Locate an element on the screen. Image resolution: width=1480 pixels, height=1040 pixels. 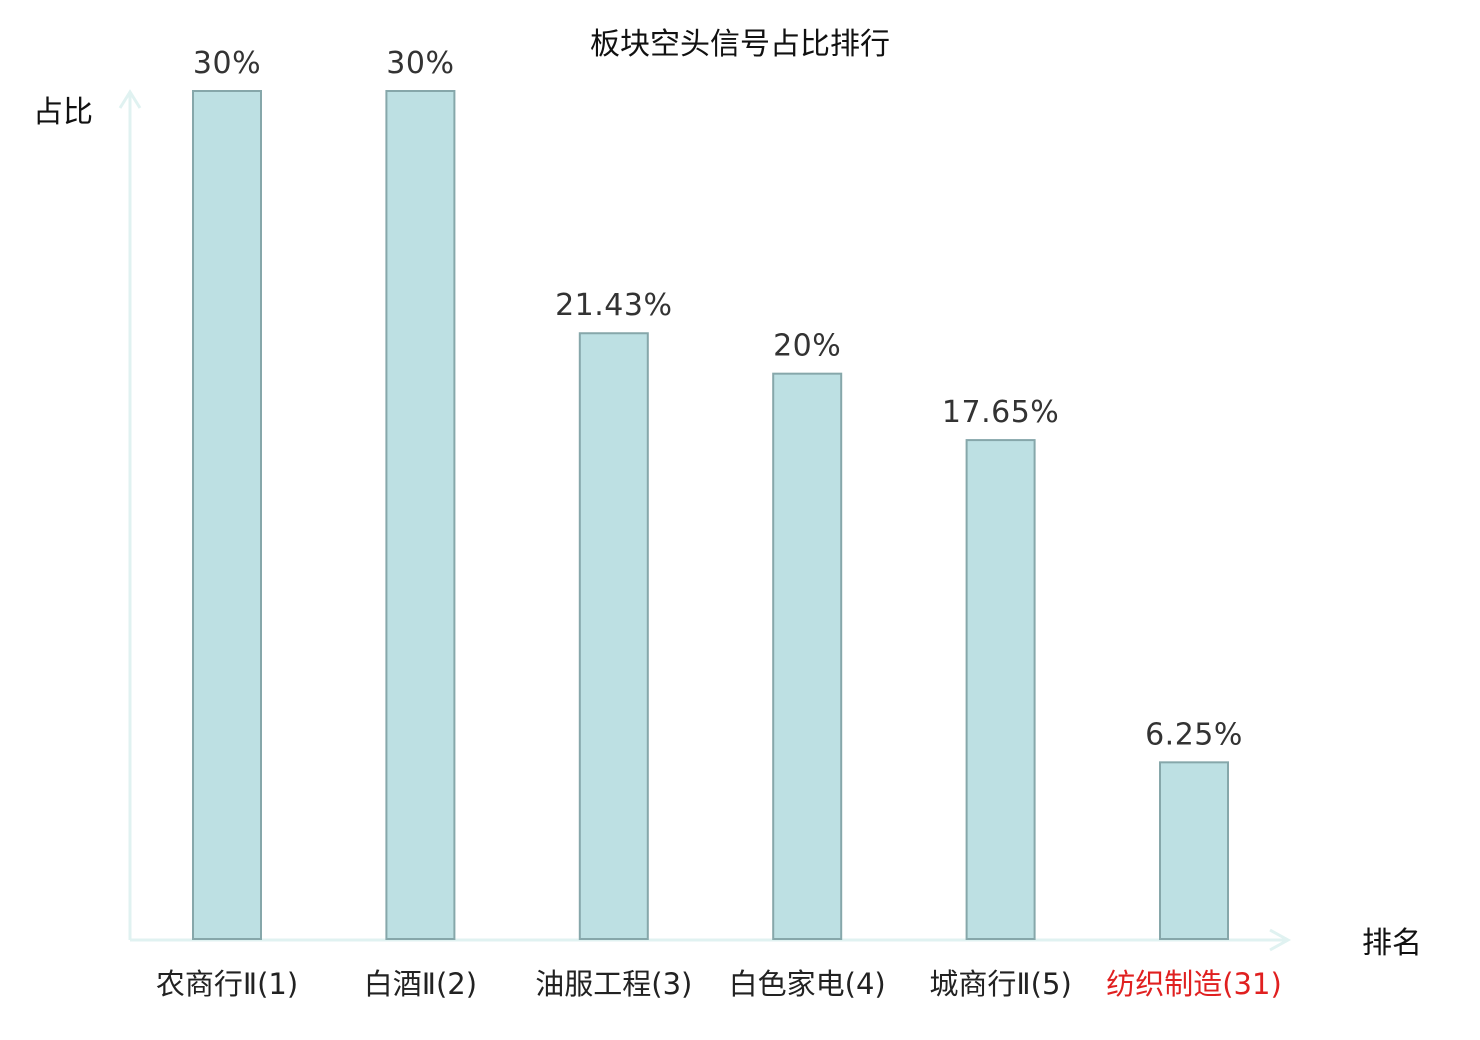
bar-value-label: 17.65% is located at coordinates (1000, 412).